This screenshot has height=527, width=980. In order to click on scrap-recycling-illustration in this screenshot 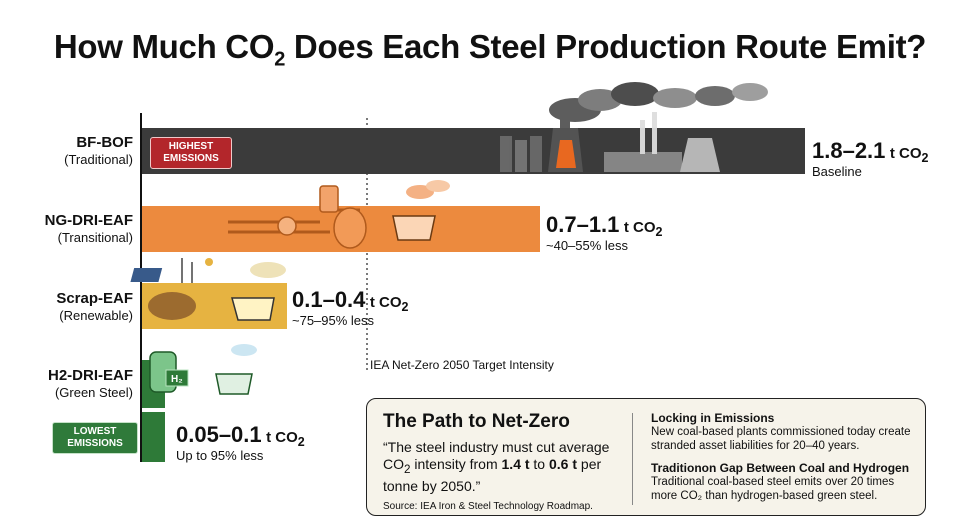, I will do `click(208, 289)`.